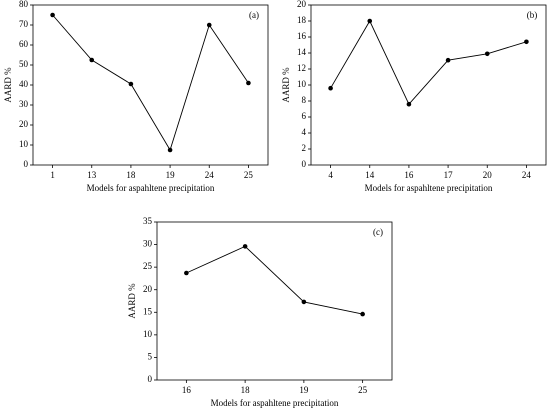 The width and height of the screenshot is (550, 411). What do you see at coordinates (148, 266) in the screenshot?
I see `y-tick-label: 25` at bounding box center [148, 266].